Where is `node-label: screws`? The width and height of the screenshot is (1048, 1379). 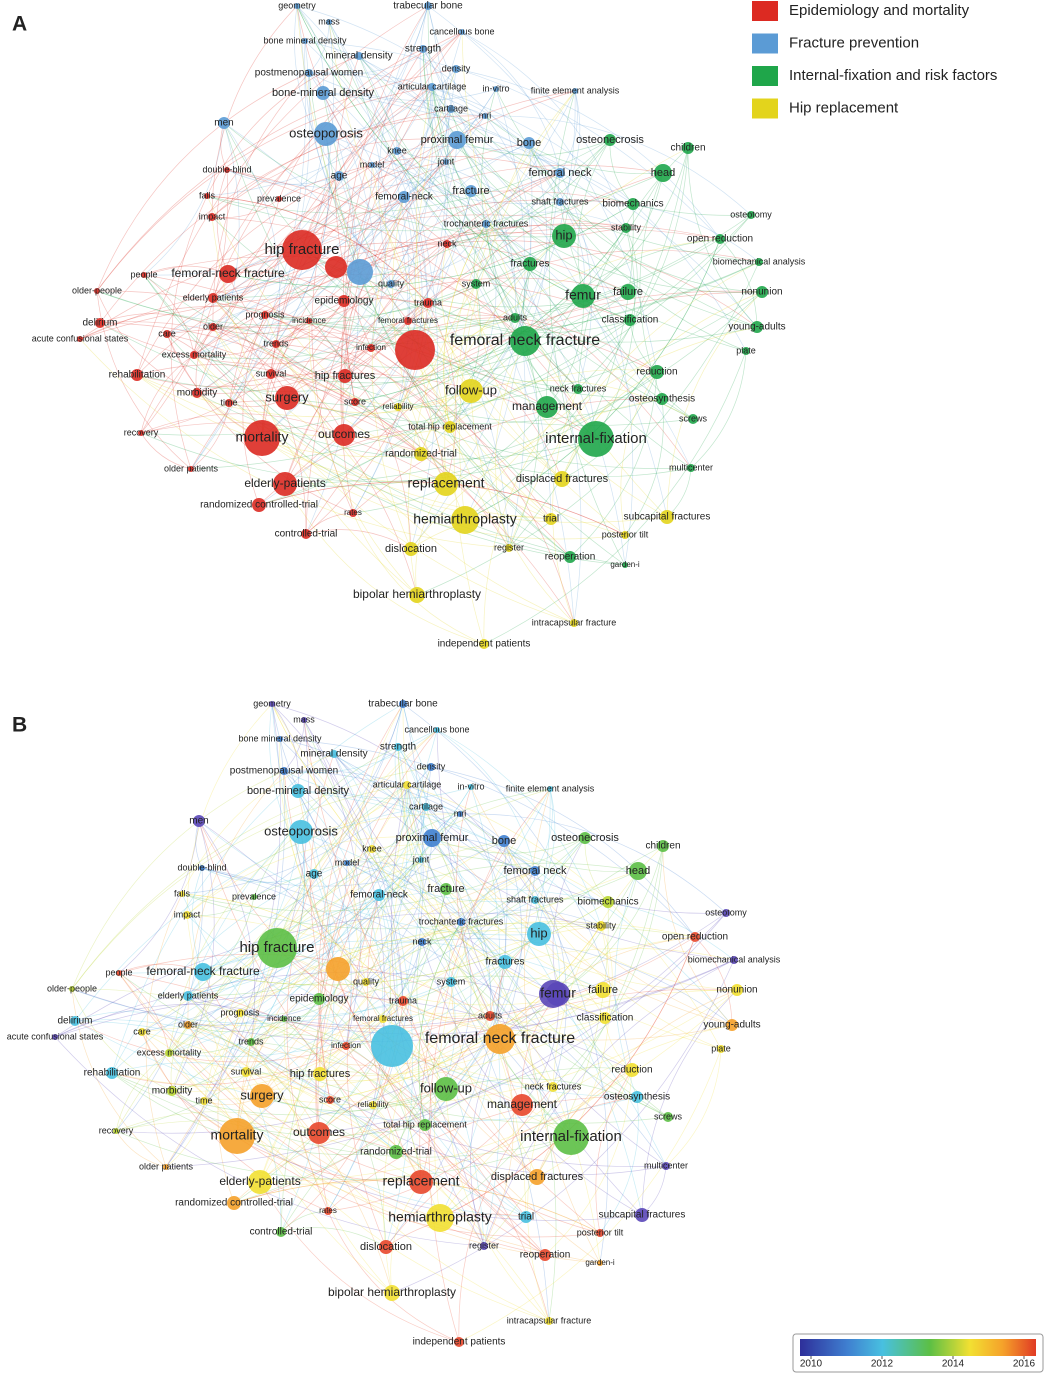 node-label: screws is located at coordinates (693, 418).